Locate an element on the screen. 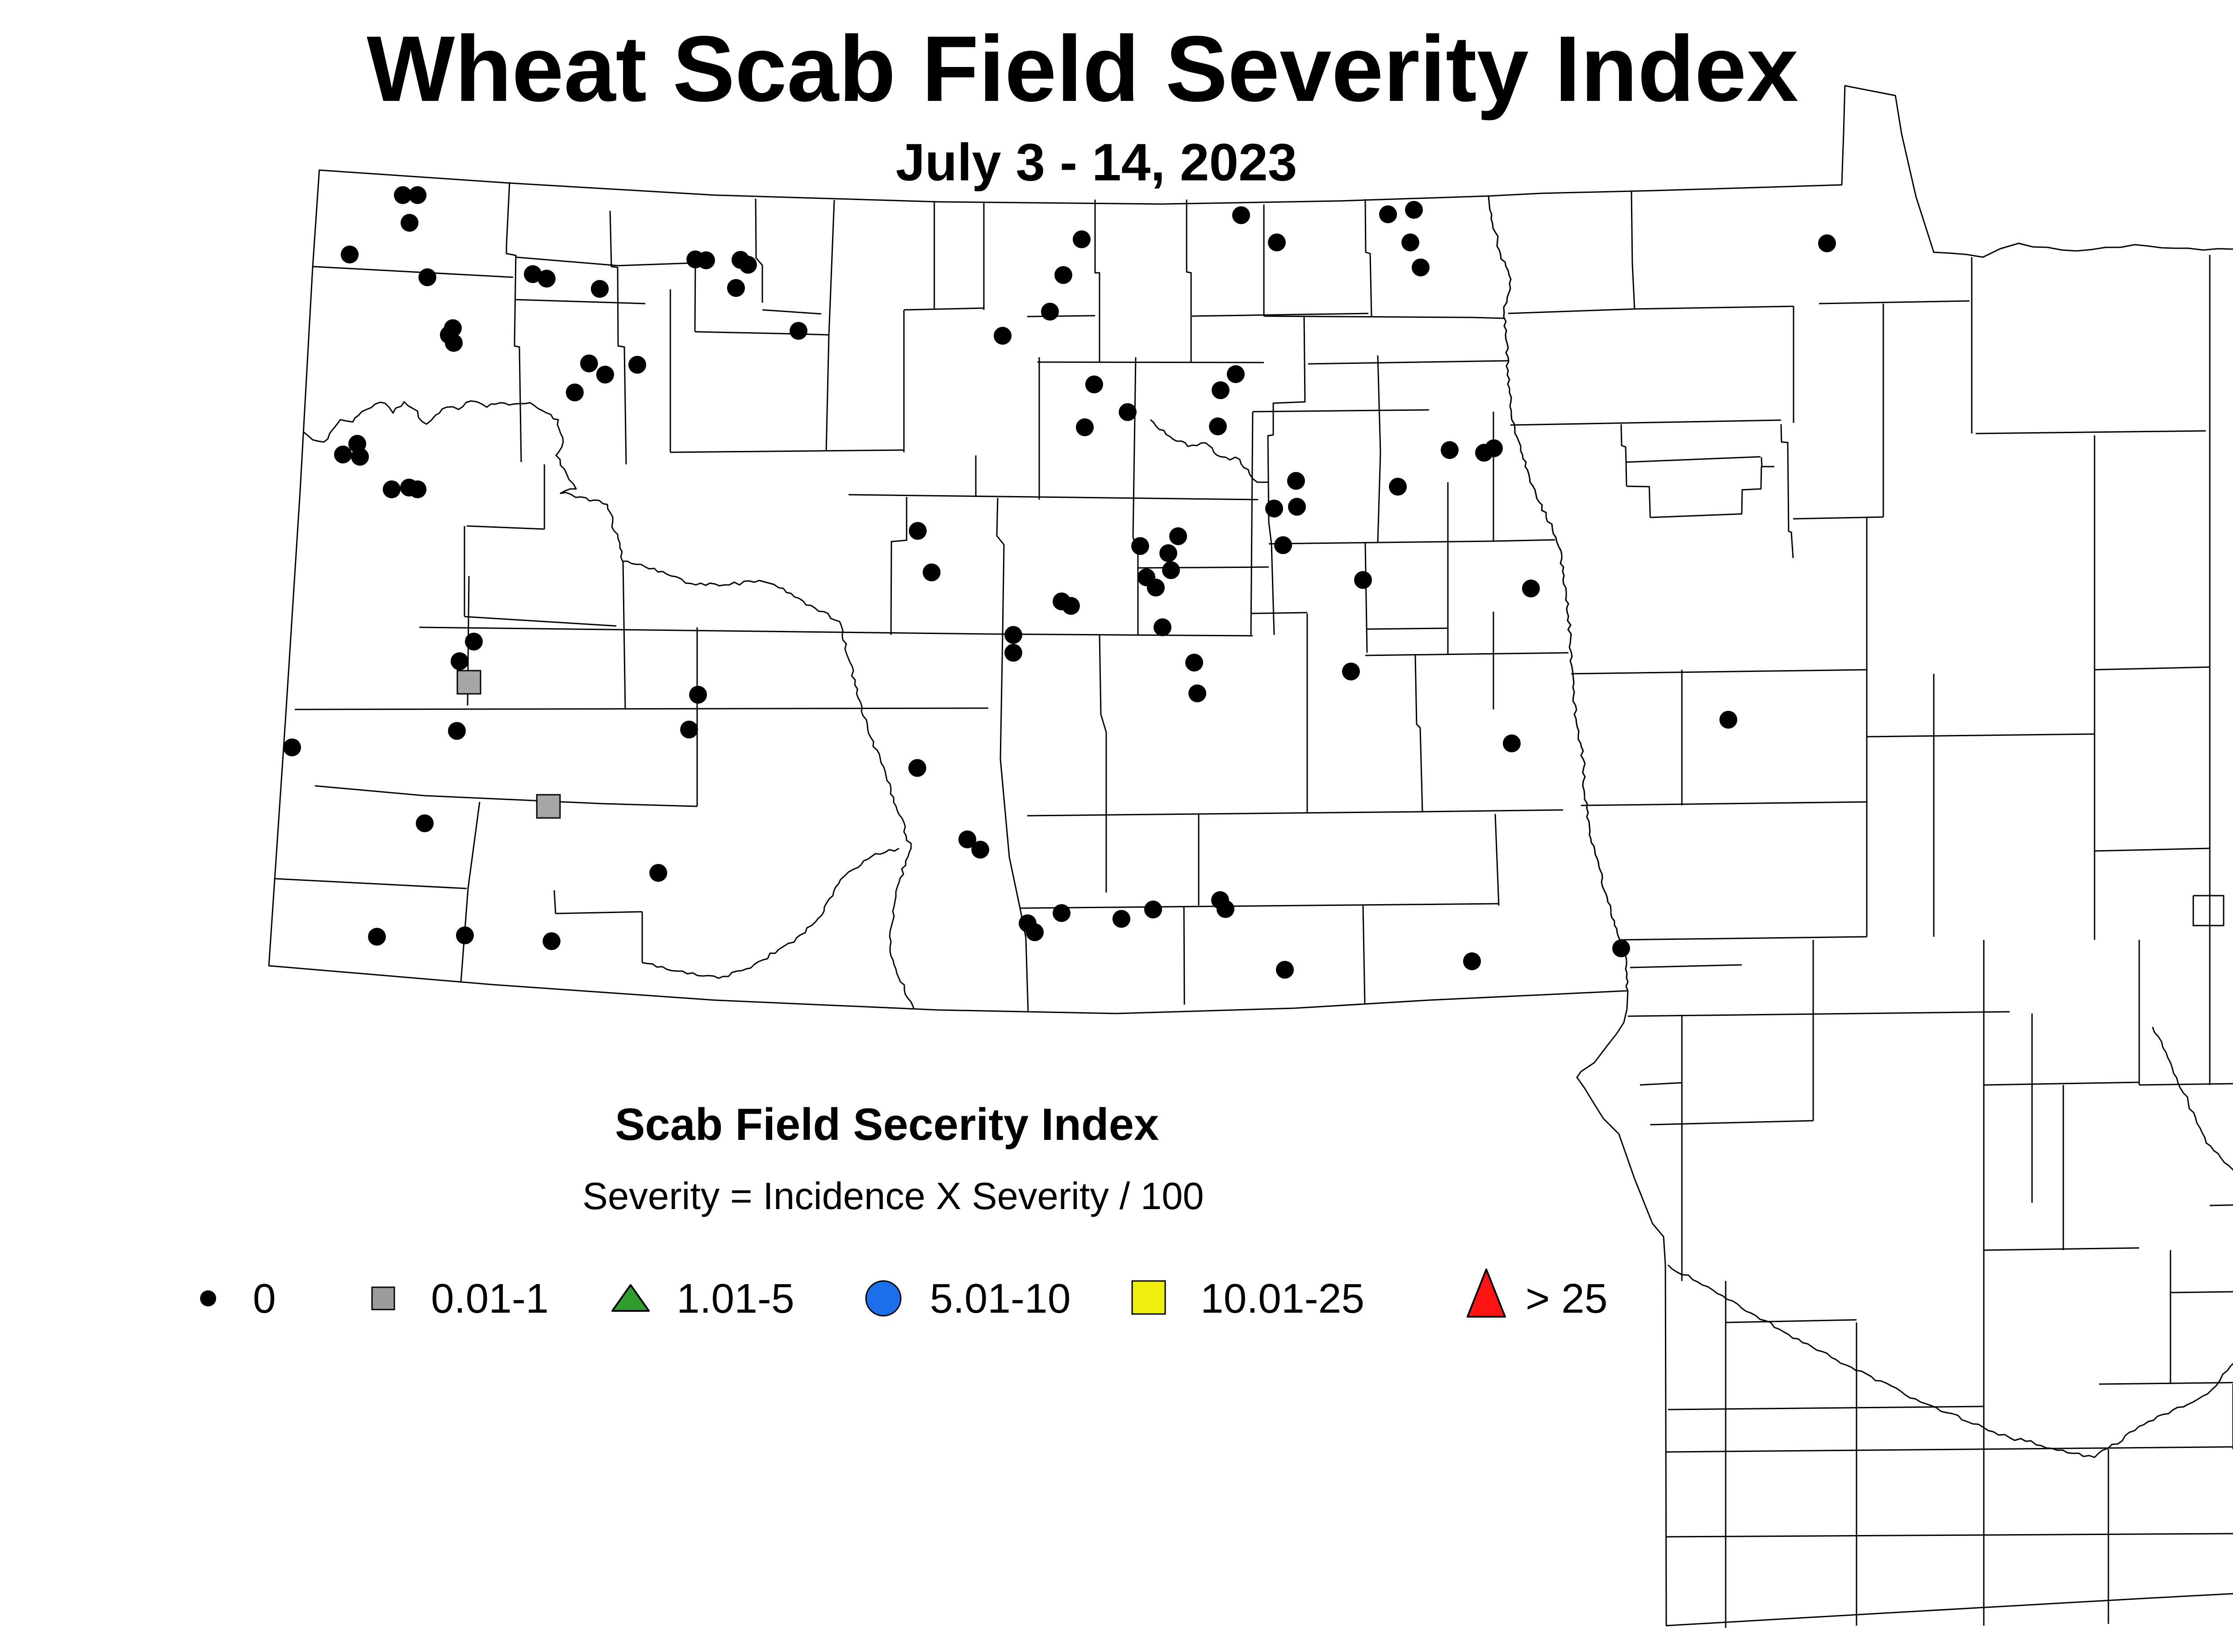 The height and width of the screenshot is (1652, 2233). svg-text:Wheat Scab Field Severity Inde: Wheat Scab Field Severity Index is located at coordinates (1082, 69).